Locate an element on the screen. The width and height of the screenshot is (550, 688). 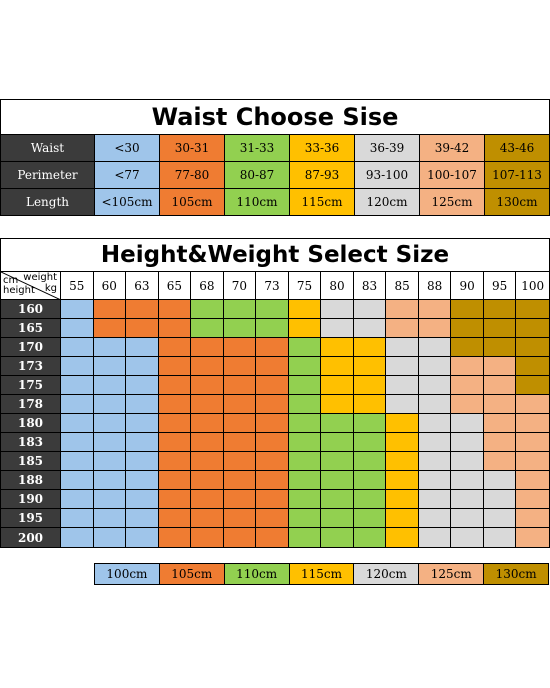
waist-table-cell: 93-100 is located at coordinates (387, 175).